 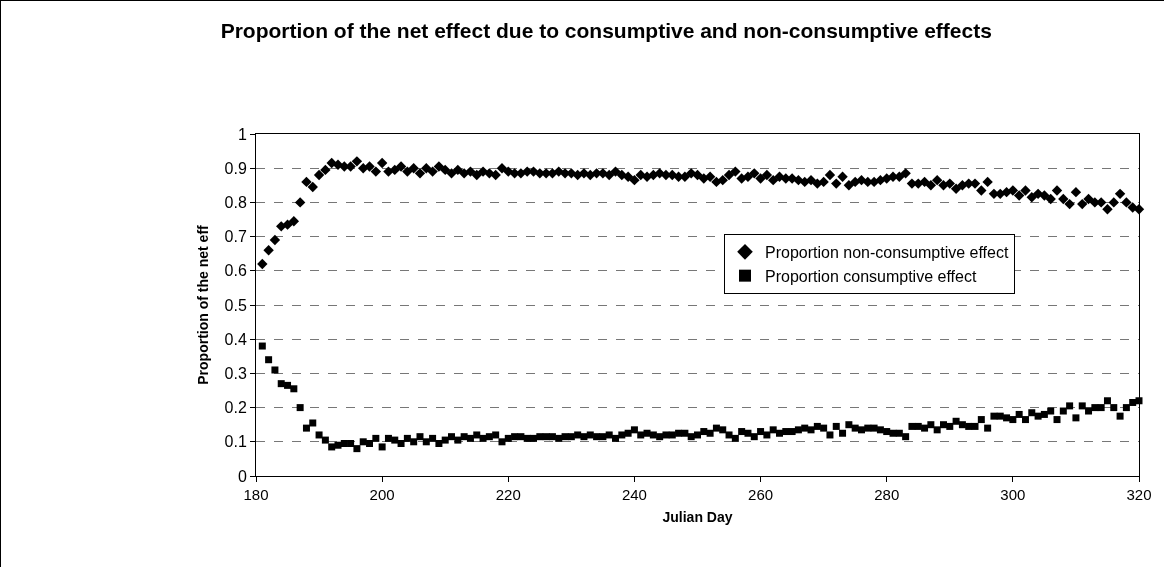 What do you see at coordinates (634, 494) in the screenshot?
I see `x-tick-label: 240` at bounding box center [634, 494].